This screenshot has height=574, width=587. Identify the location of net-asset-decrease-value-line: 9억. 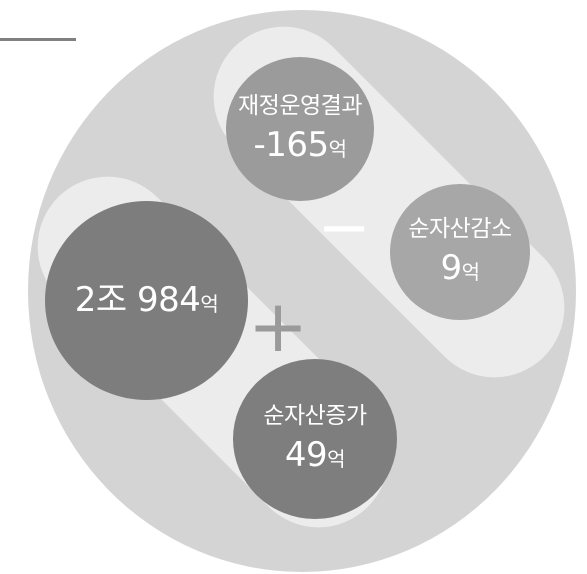
(460, 267).